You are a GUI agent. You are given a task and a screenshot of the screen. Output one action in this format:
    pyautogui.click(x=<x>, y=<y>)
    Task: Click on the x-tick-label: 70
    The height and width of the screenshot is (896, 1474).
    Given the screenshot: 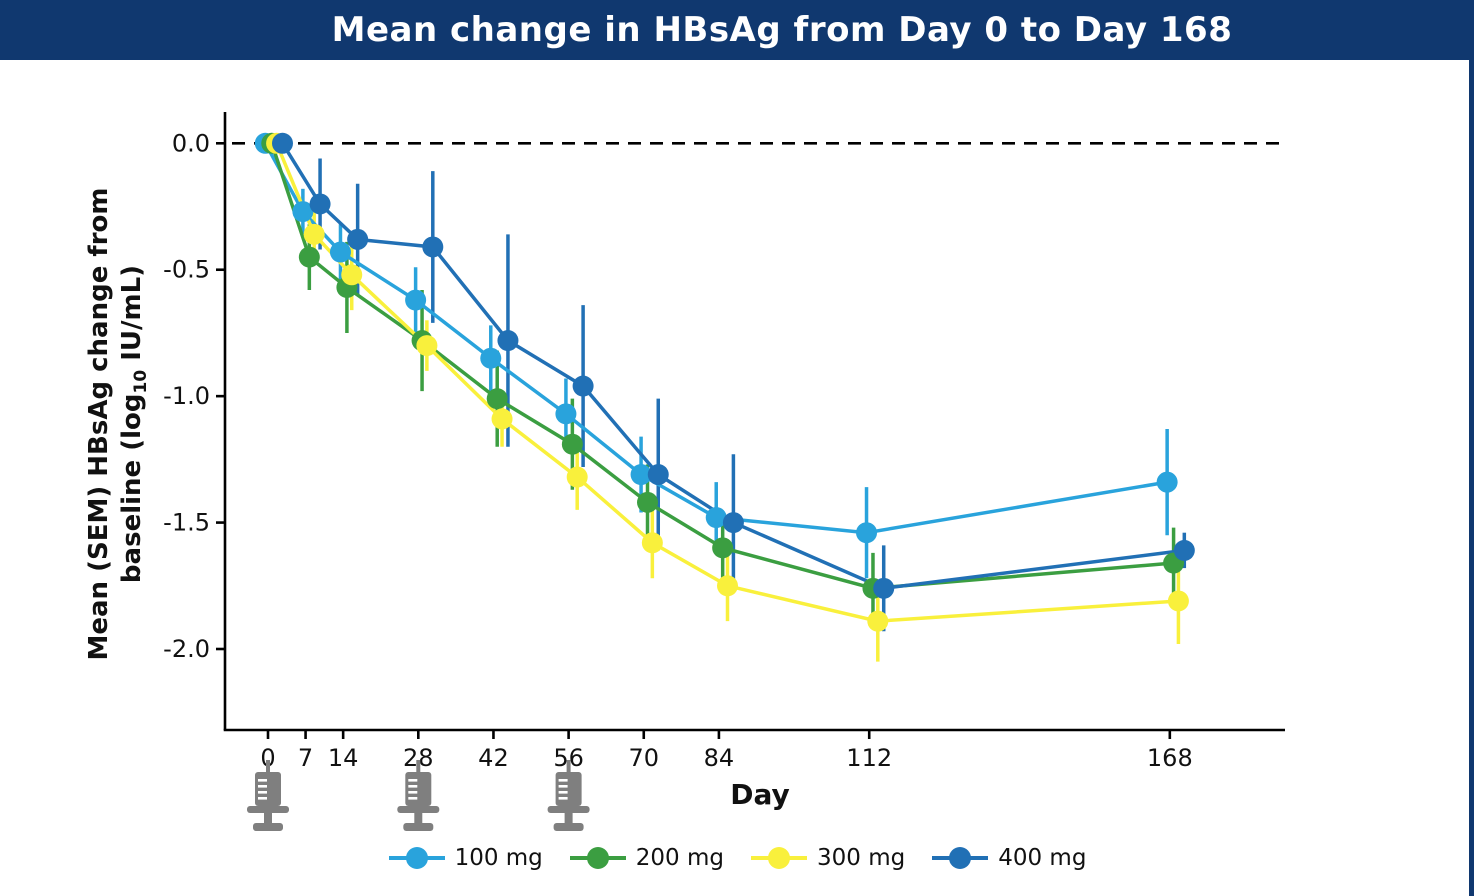 What is the action you would take?
    pyautogui.click(x=643, y=758)
    